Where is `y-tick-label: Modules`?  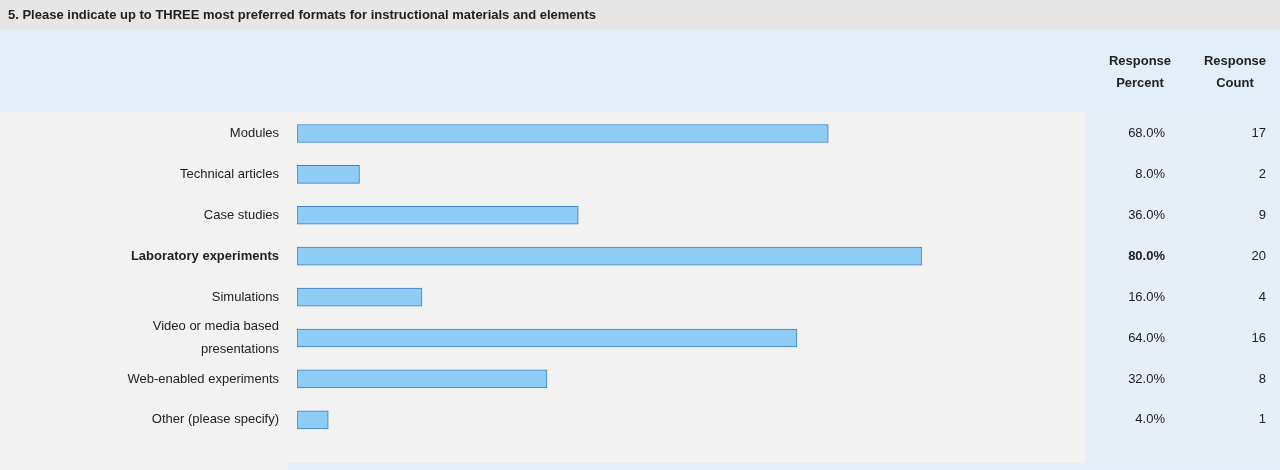
y-tick-label: Modules is located at coordinates (254, 133).